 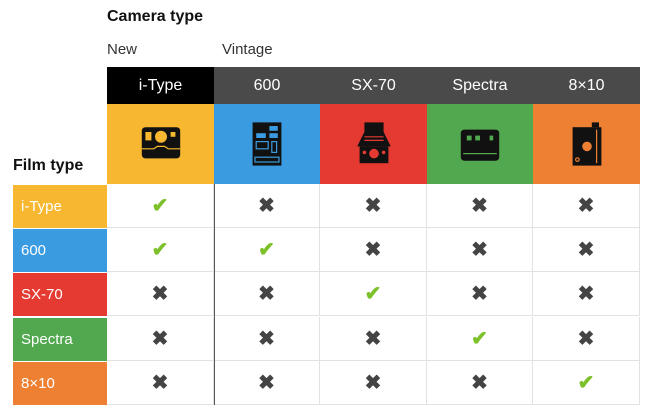 I want to click on film-label-2: SX-70, so click(x=60, y=295).